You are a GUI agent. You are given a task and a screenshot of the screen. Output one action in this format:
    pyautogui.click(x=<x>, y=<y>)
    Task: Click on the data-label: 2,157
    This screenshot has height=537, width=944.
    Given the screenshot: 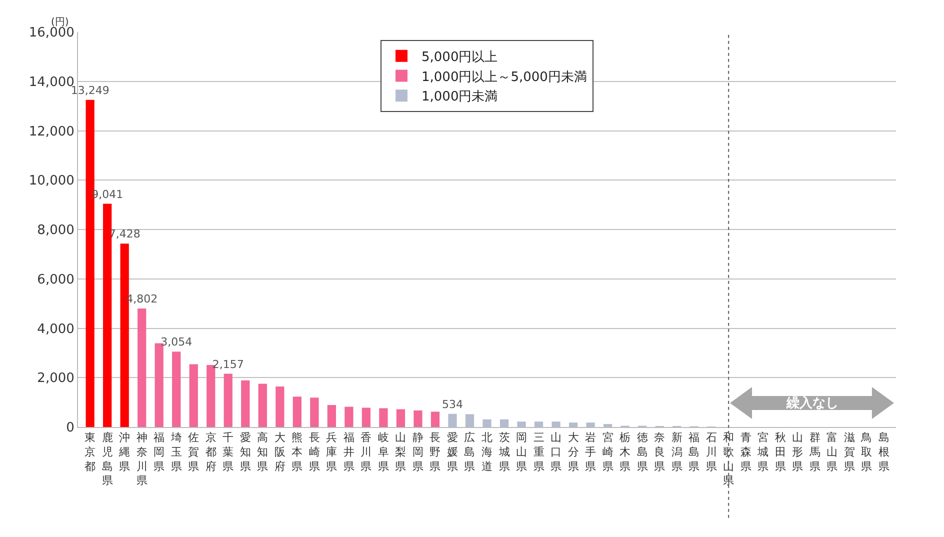 What is the action you would take?
    pyautogui.click(x=228, y=364)
    